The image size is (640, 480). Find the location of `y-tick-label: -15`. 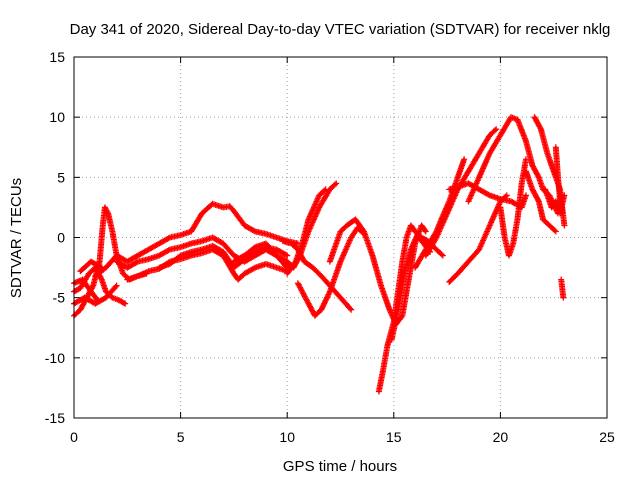

y-tick-label: -15 is located at coordinates (55, 418).